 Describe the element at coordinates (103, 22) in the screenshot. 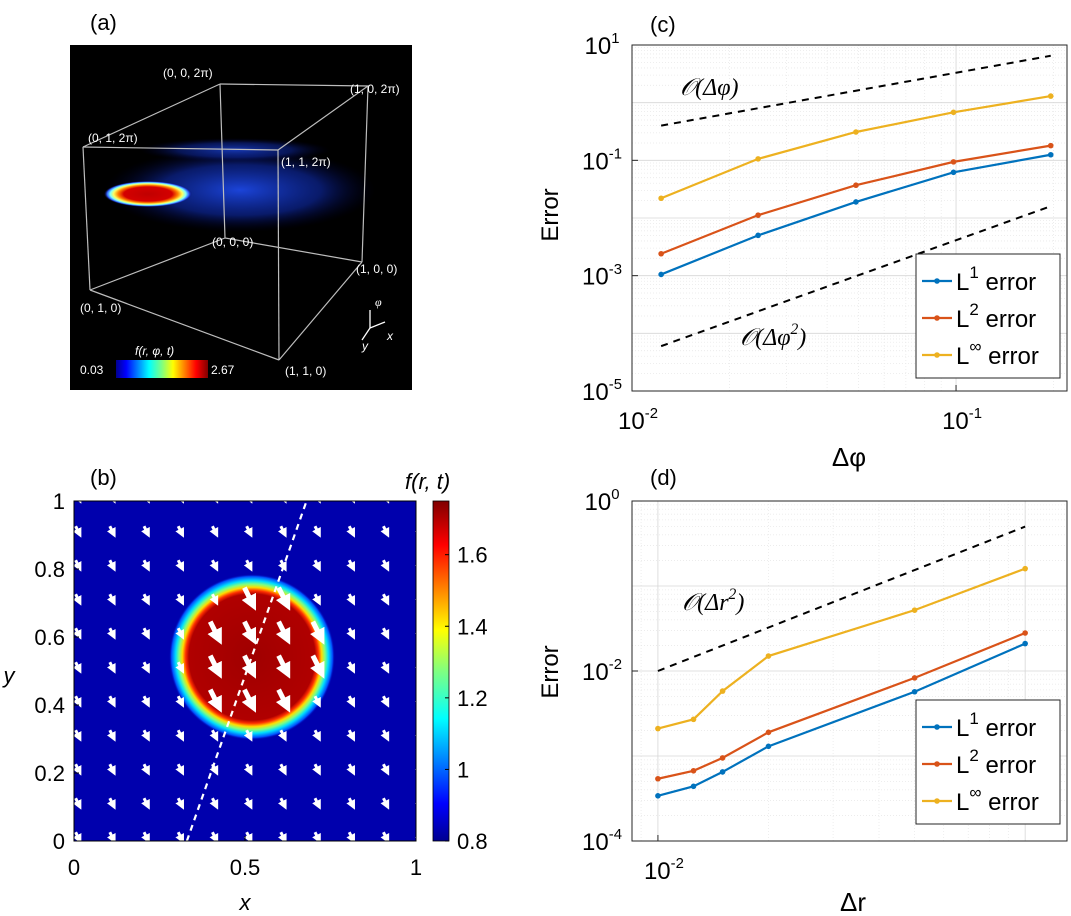

I see `panel-a-label: (a)` at that location.